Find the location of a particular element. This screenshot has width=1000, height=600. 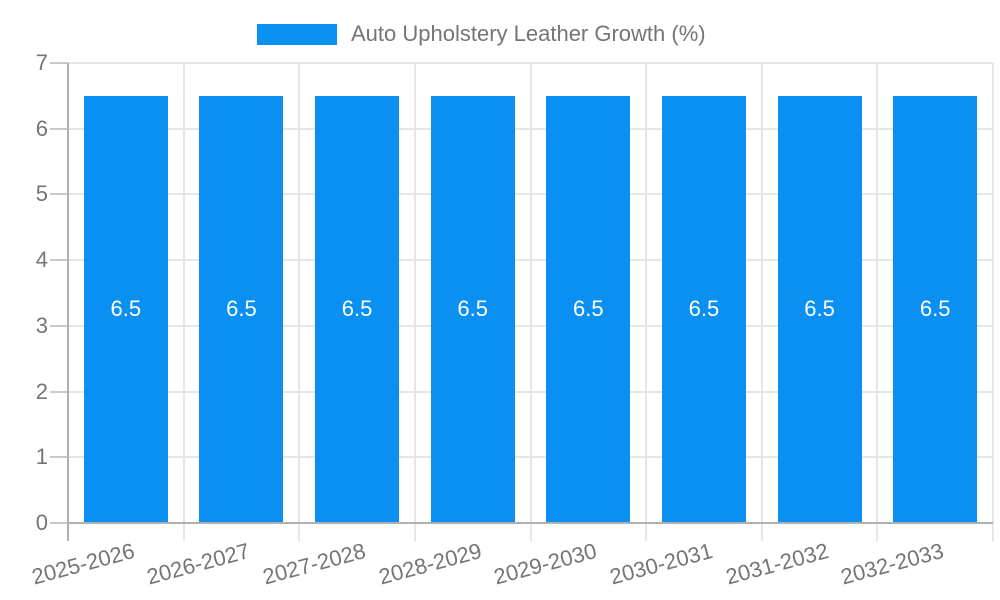

y-tick-label: 3 is located at coordinates (41, 325).